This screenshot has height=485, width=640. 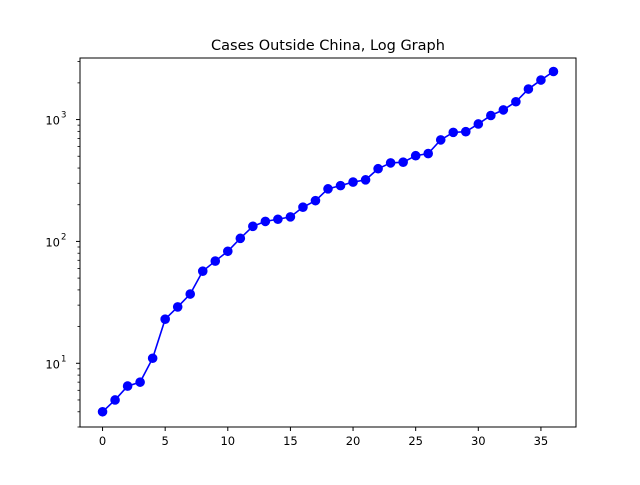 I want to click on x-tick-label: 35, so click(x=541, y=441).